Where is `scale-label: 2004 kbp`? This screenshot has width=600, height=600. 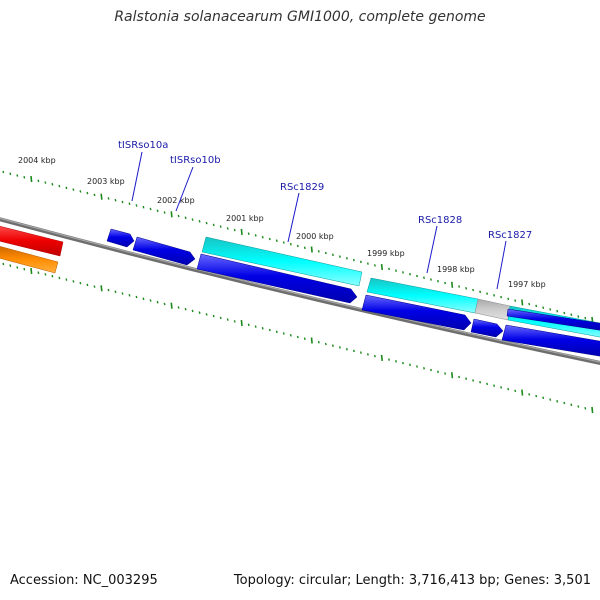
scale-label: 2004 kbp is located at coordinates (37, 160).